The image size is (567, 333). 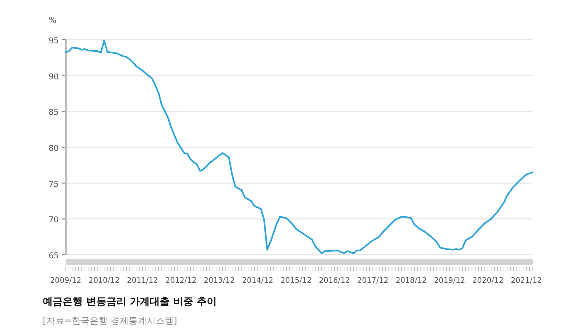 I want to click on y-tick-label: 70, so click(x=53, y=220).